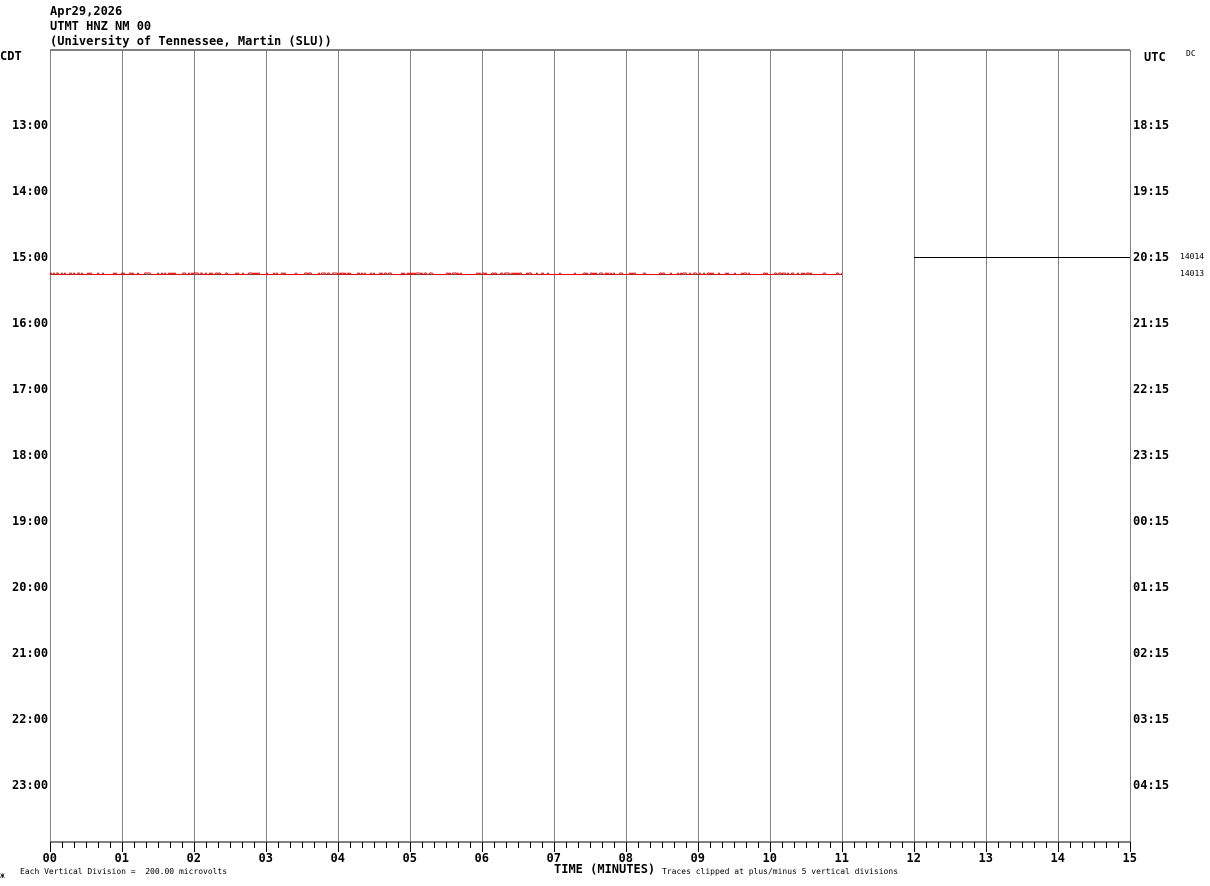 The width and height of the screenshot is (1210, 886). I want to click on x-tick-label: 15, so click(1129, 858).